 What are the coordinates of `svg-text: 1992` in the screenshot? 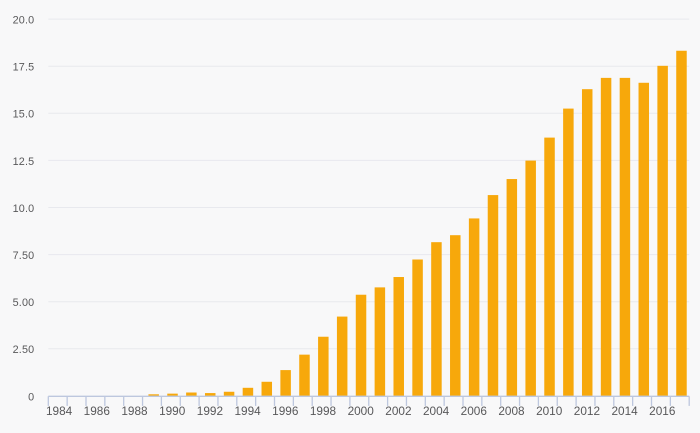 It's located at (210, 411).